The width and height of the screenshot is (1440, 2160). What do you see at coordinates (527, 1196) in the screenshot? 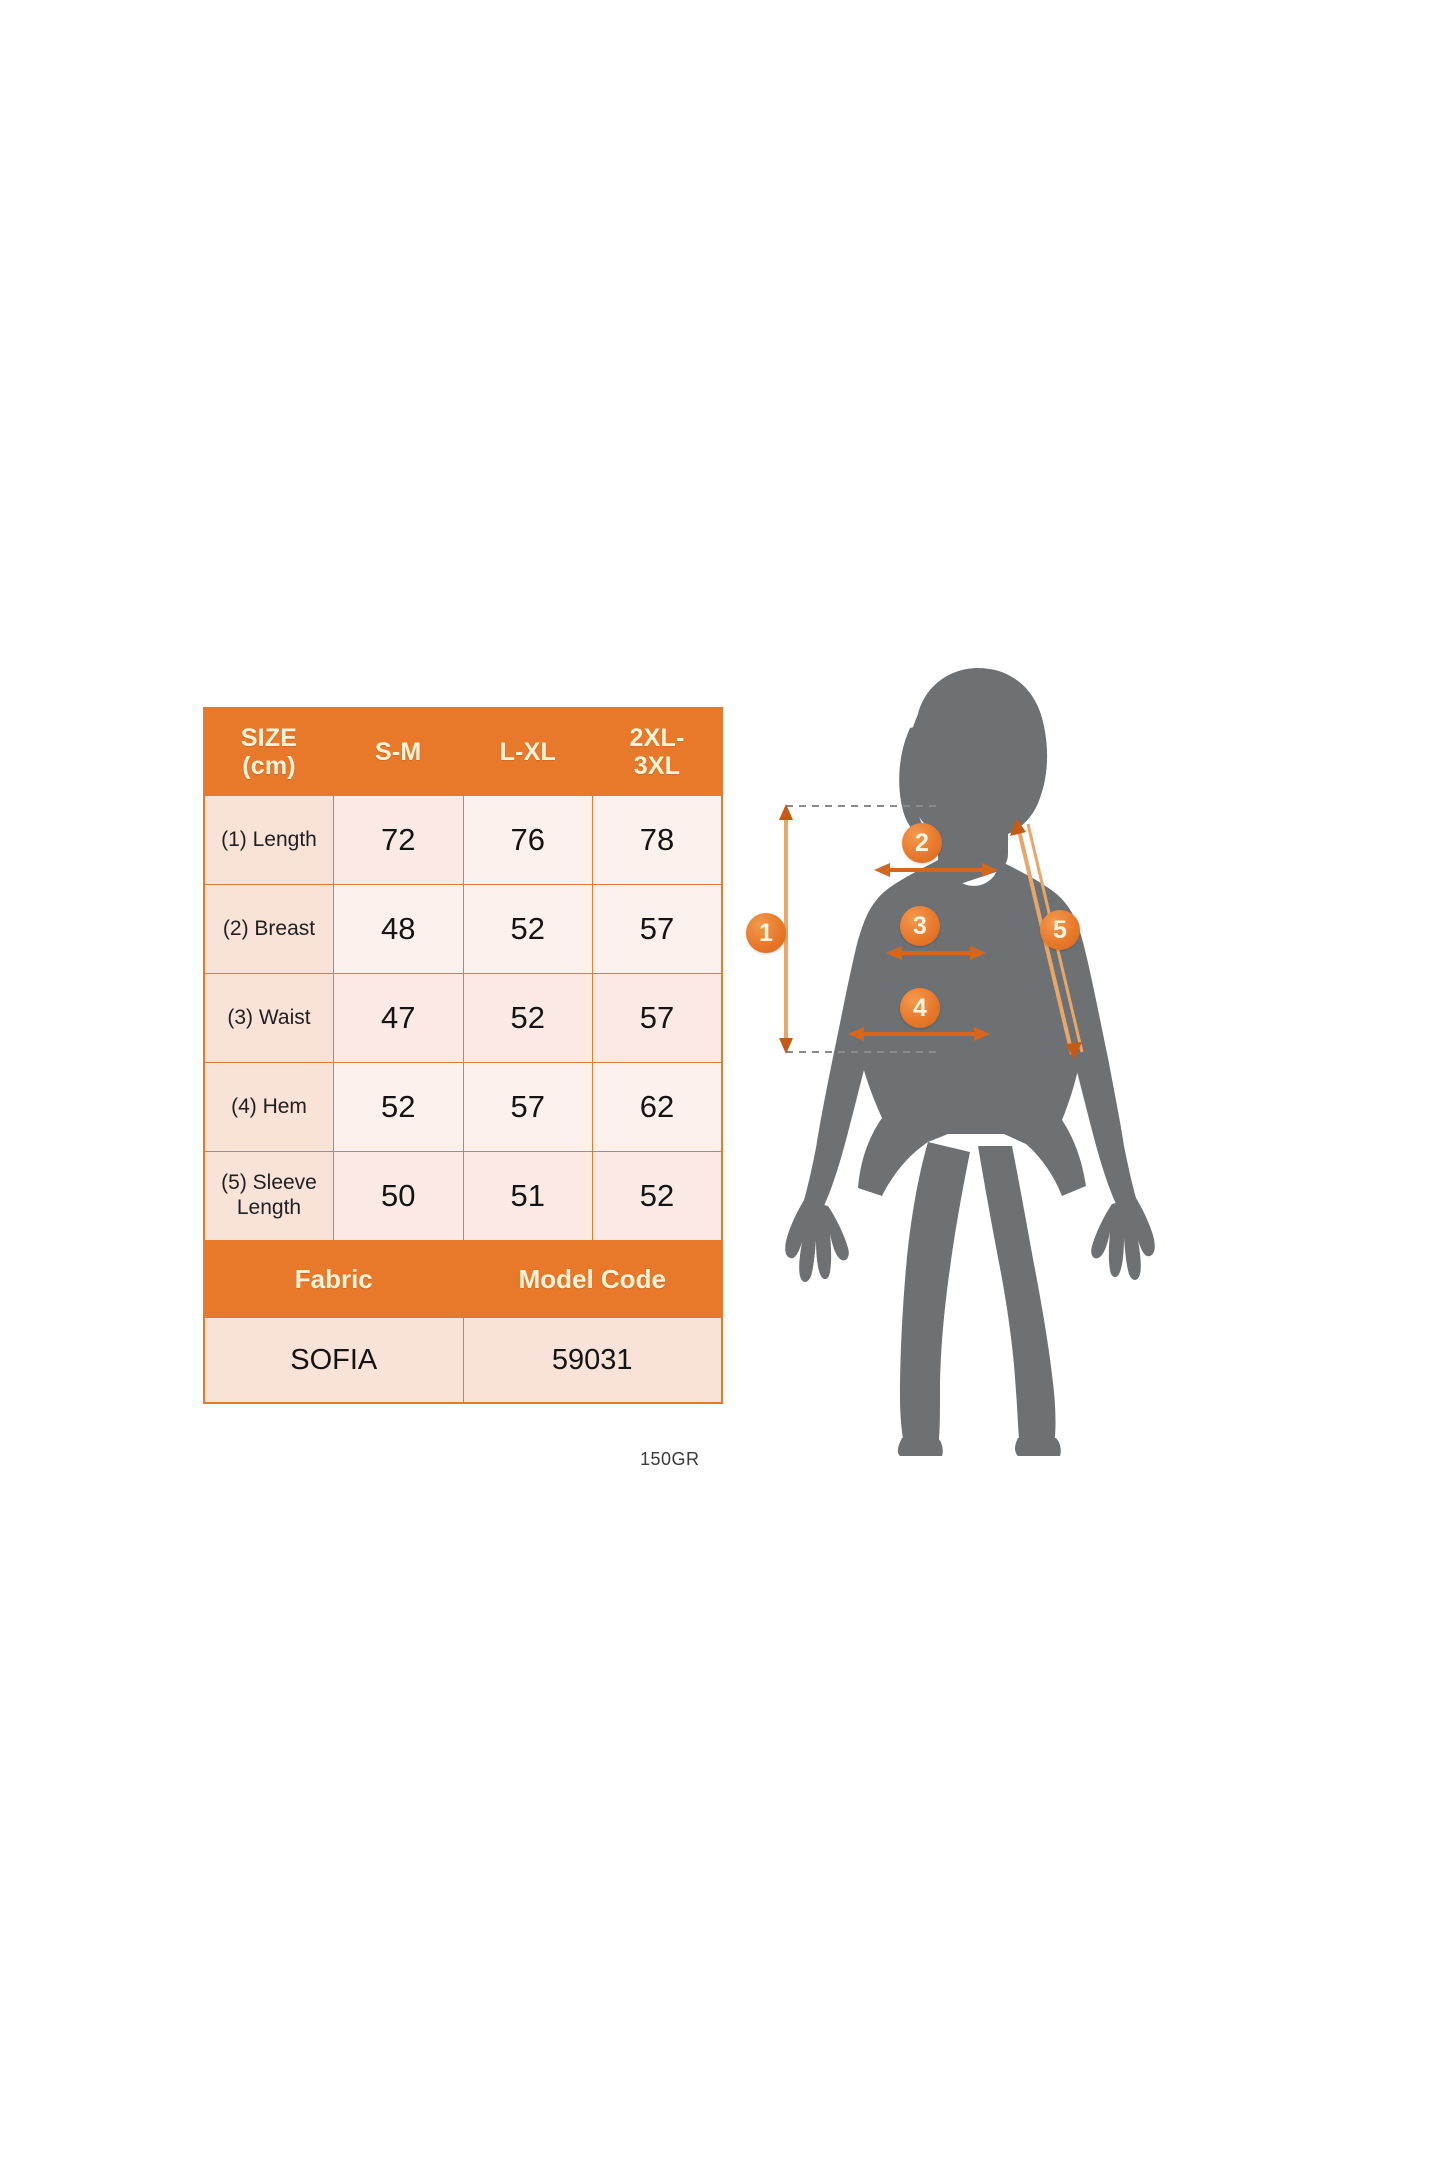
I see `cell-sleeve-lxl: 51` at bounding box center [527, 1196].